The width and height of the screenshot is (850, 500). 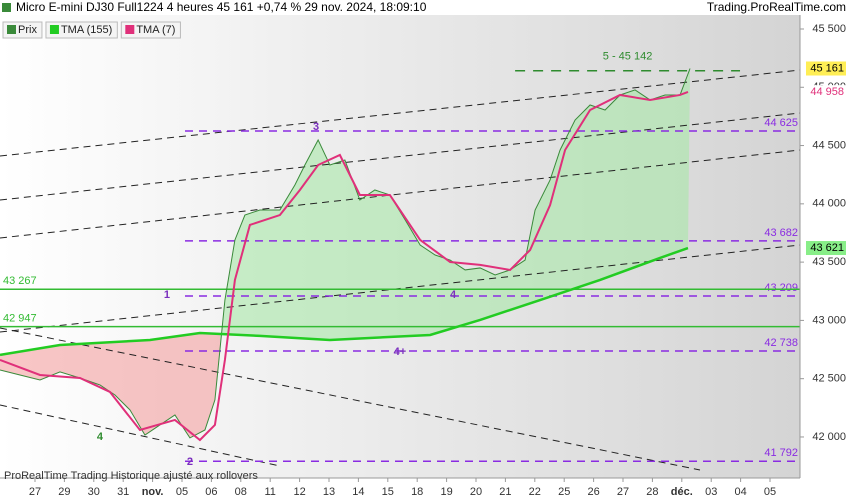 What do you see at coordinates (829, 204) in the screenshot?
I see `y-tick-label: 44 000` at bounding box center [829, 204].